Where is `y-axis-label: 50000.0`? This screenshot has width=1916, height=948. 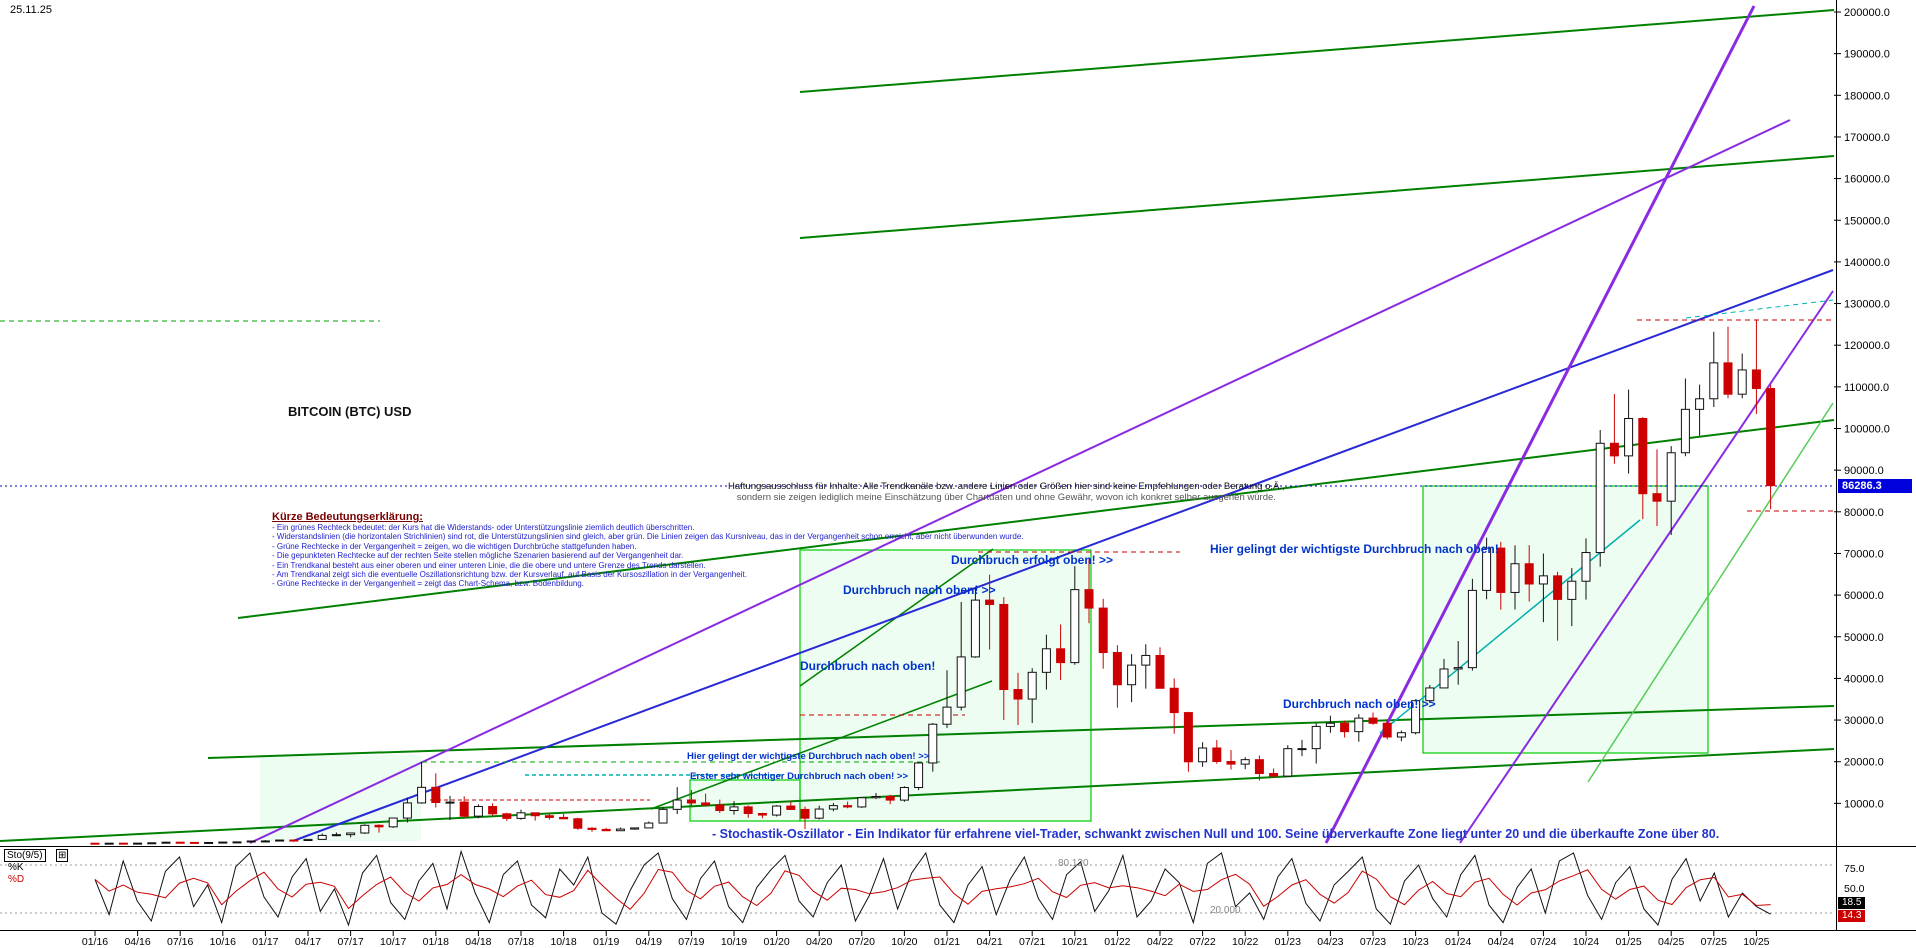 y-axis-label: 50000.0 is located at coordinates (1864, 638).